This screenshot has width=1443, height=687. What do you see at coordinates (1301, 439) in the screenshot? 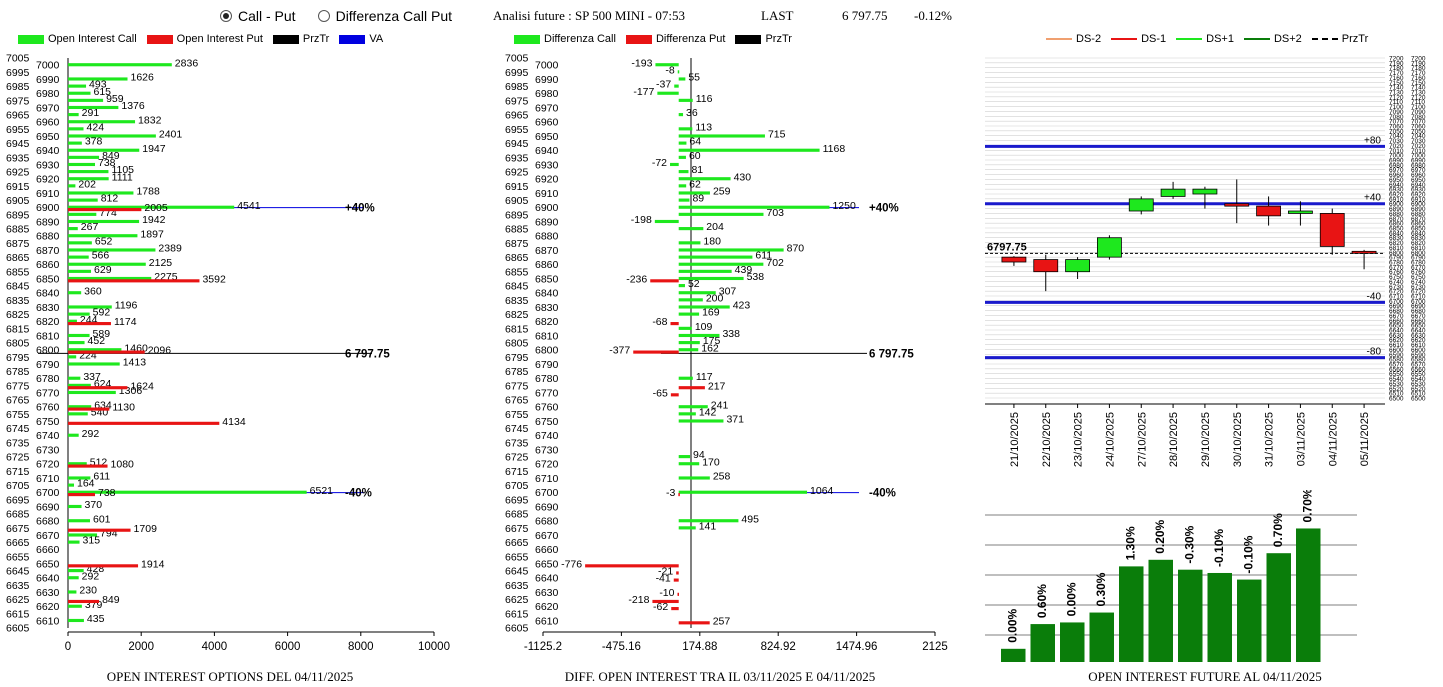
I see `date-label: 03/11/2025` at bounding box center [1301, 439].